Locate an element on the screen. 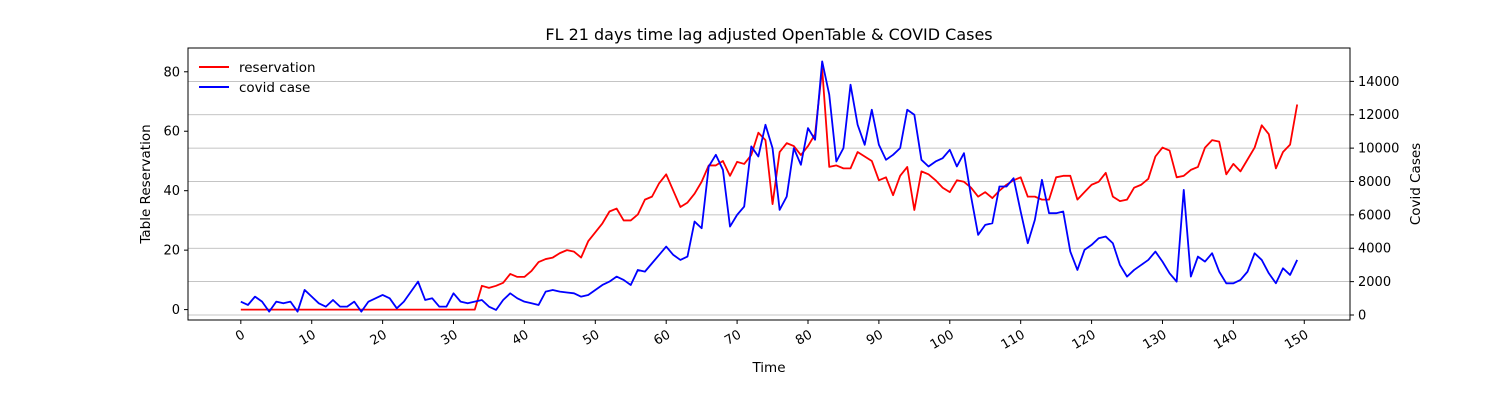  y-axis-left-label: Table Reservation is located at coordinates (146, 184).